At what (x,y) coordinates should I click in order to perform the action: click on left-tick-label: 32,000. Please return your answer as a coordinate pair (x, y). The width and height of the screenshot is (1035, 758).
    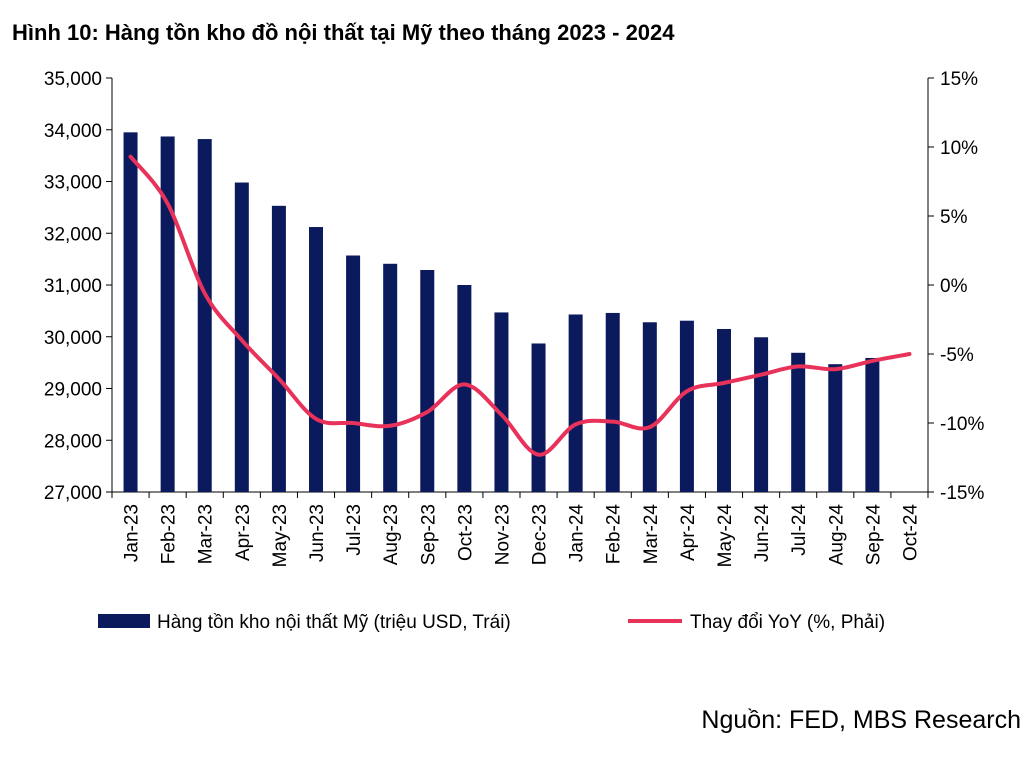
    Looking at the image, I should click on (73, 234).